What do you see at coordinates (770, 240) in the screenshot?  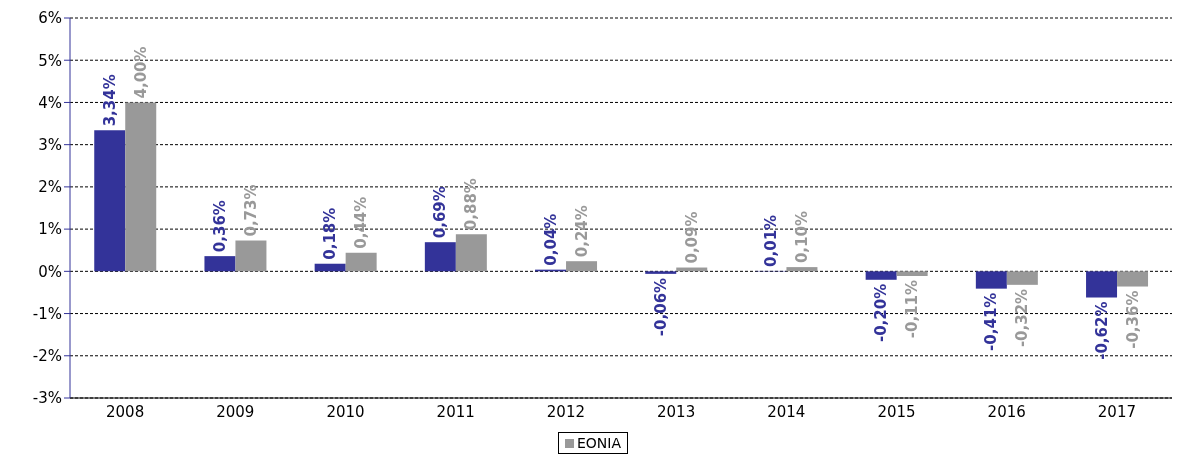 I see `data-label: 0,01%` at bounding box center [770, 240].